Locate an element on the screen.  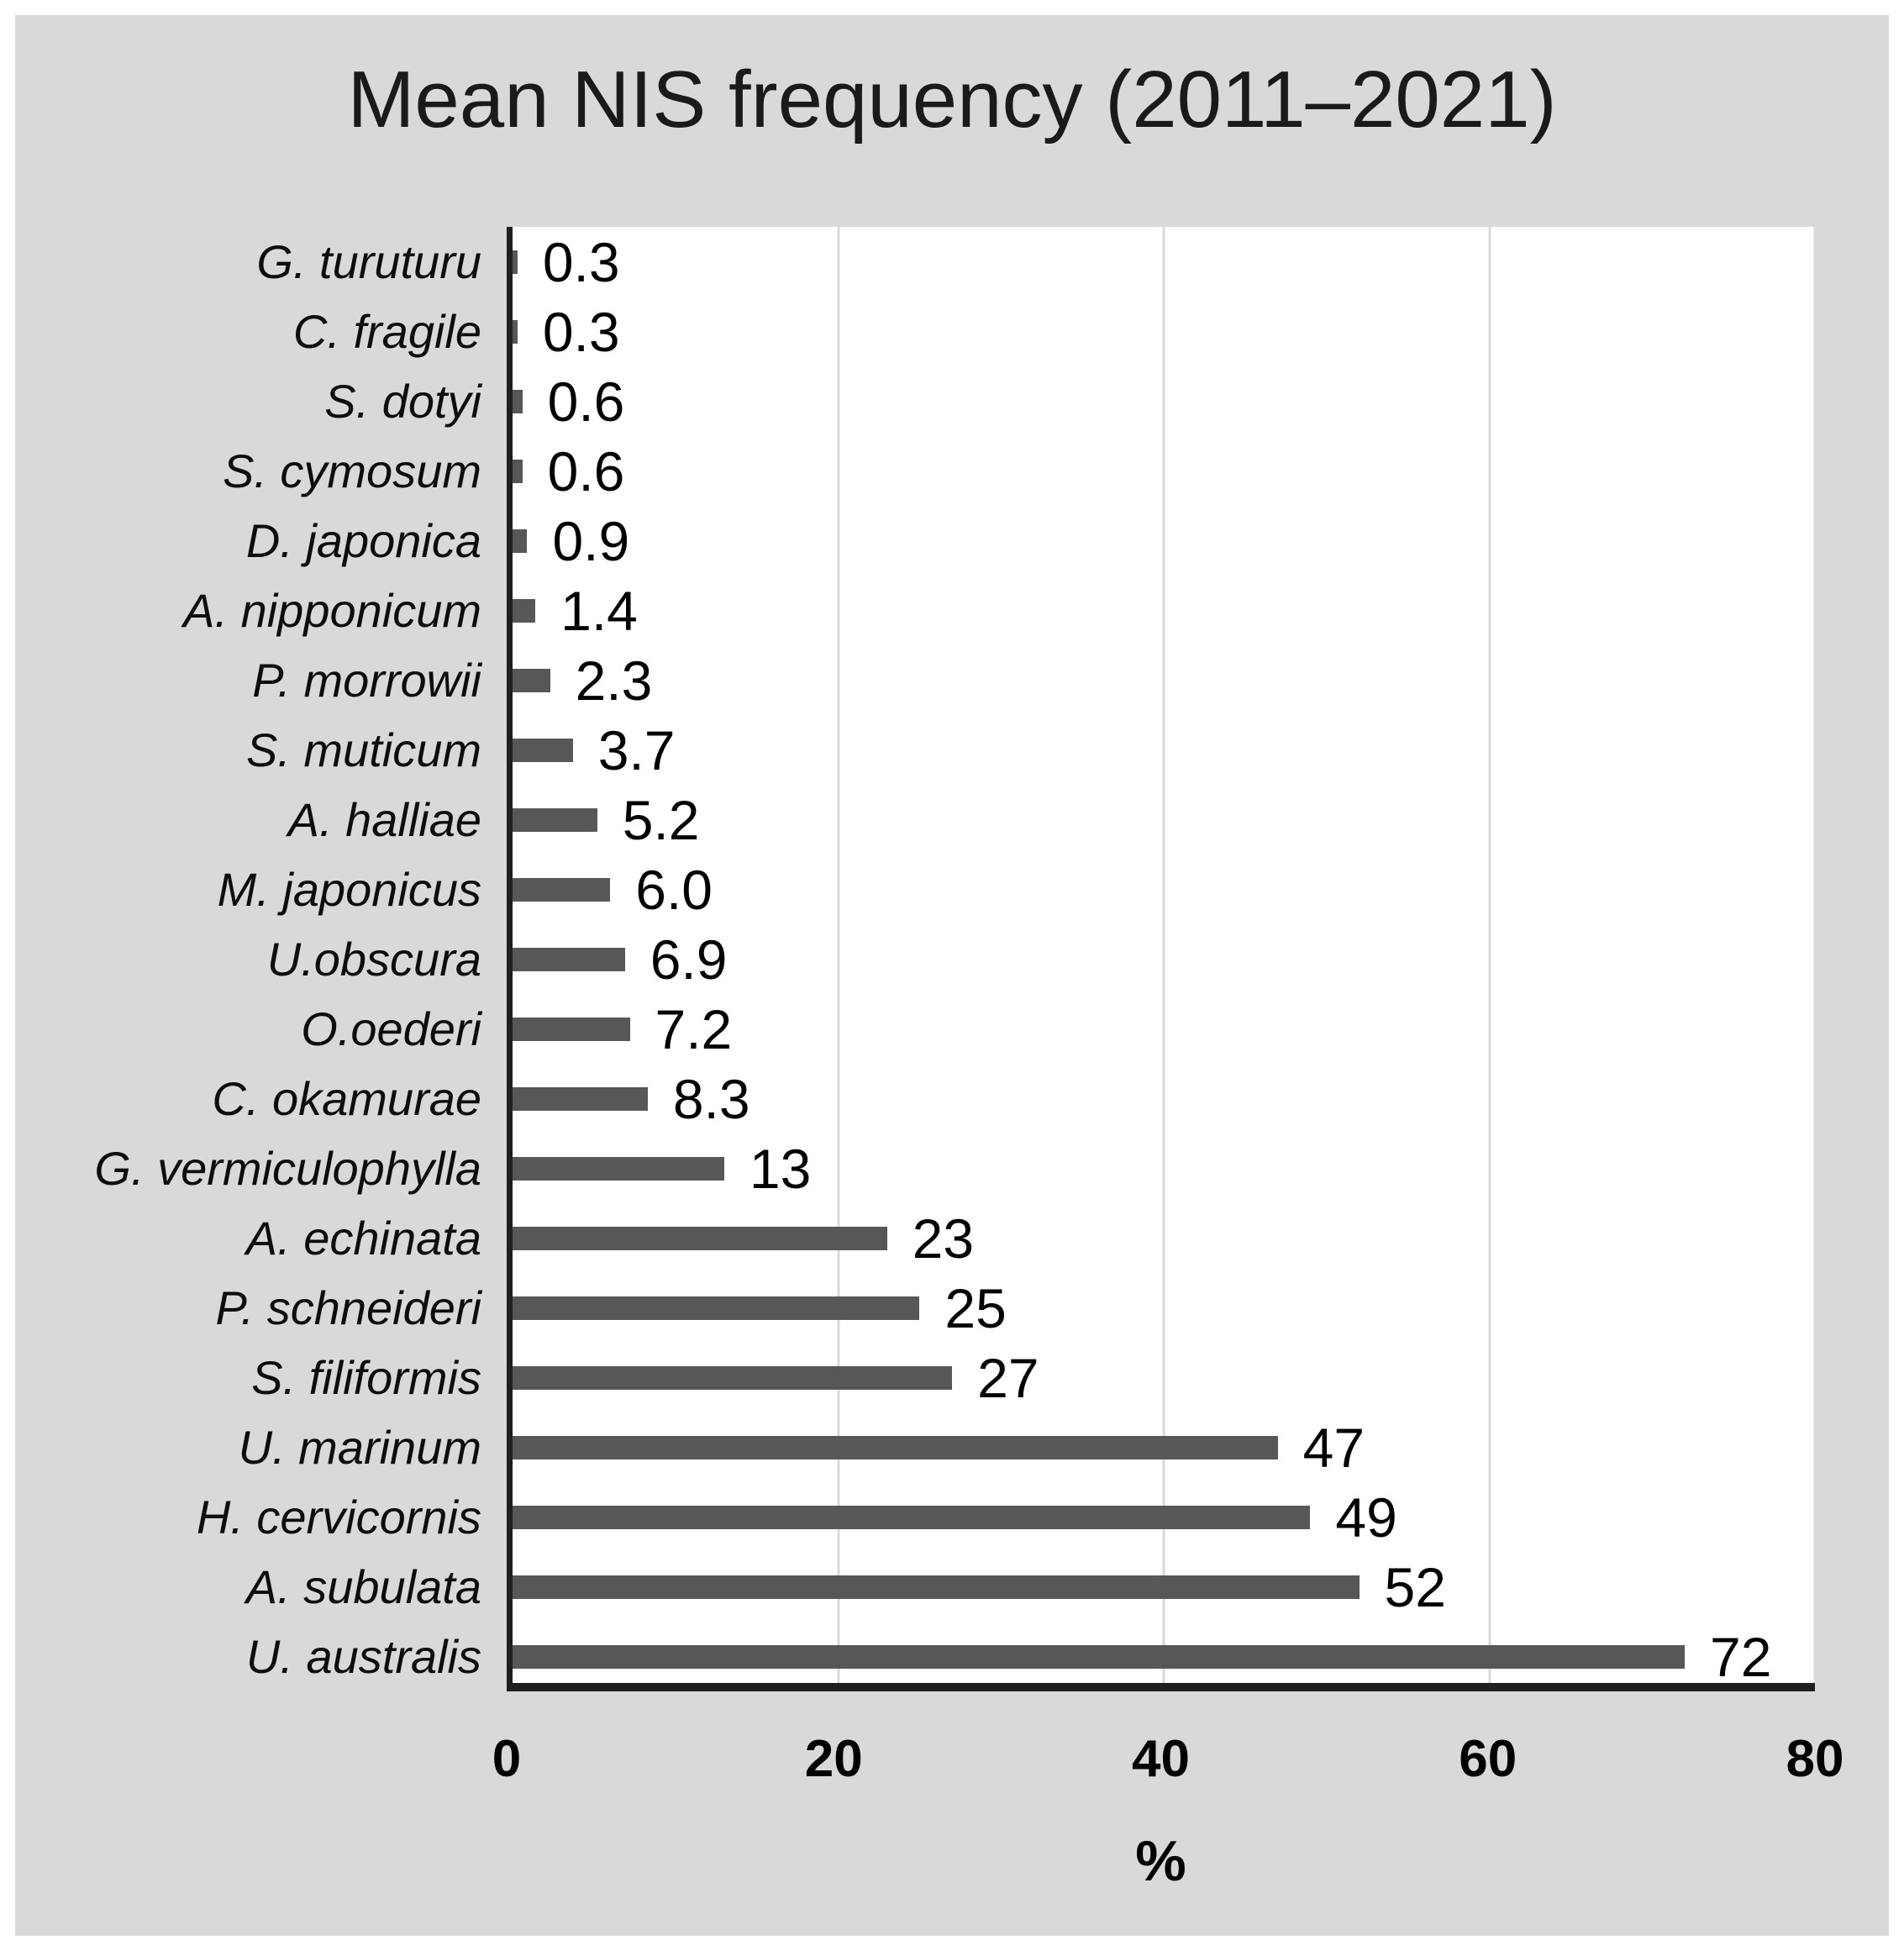
bar-value-label: 72 is located at coordinates (1741, 1656).